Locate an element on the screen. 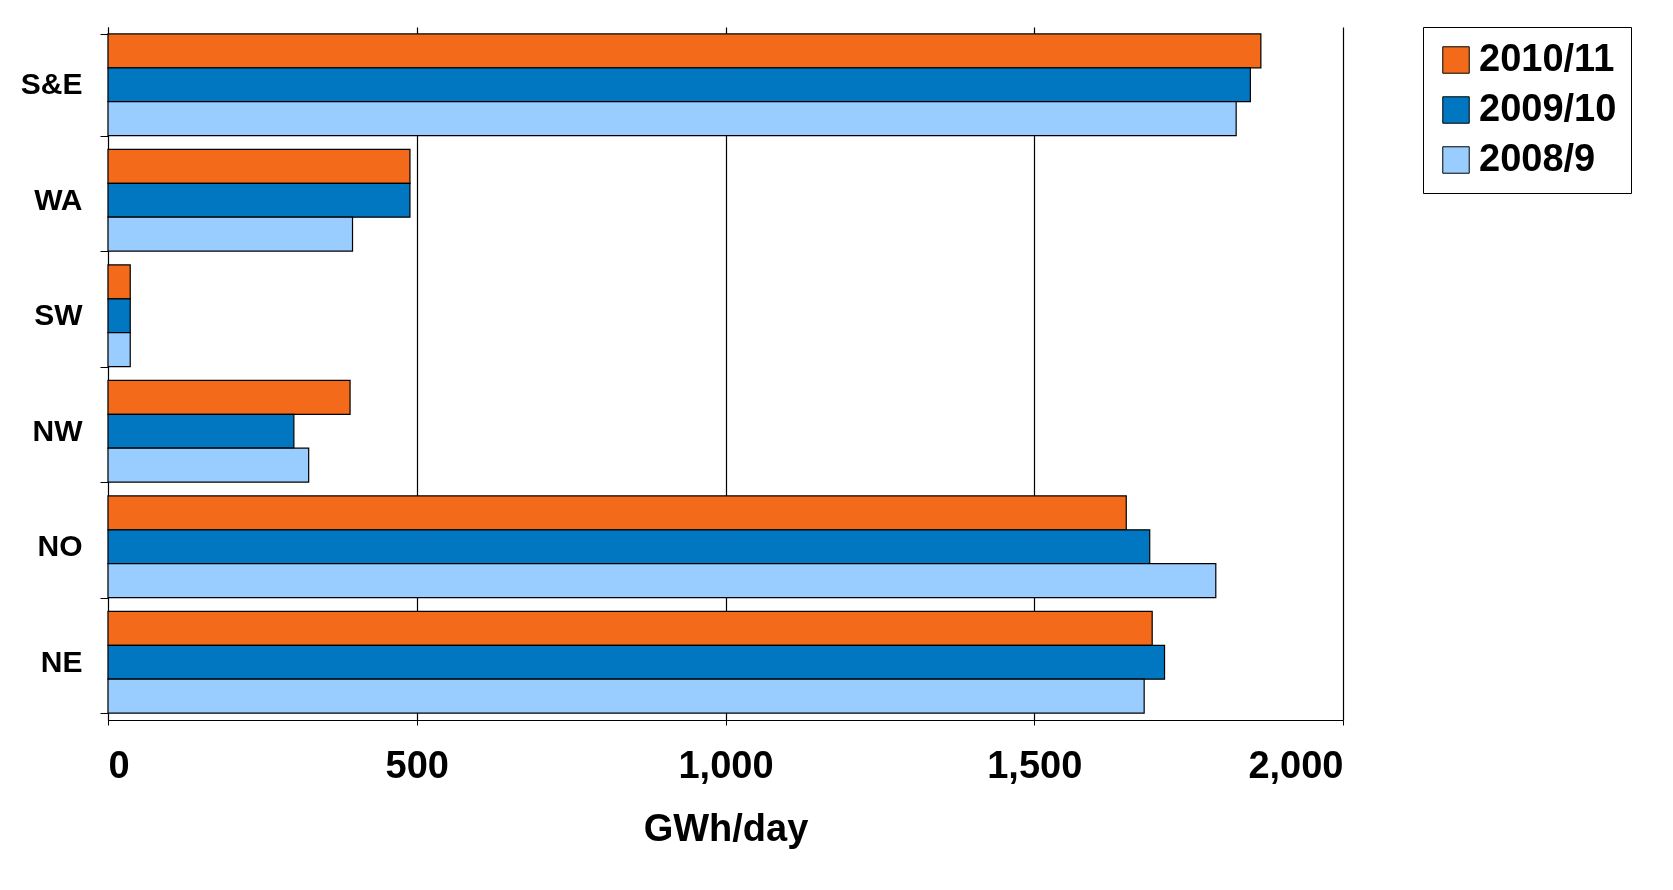 The width and height of the screenshot is (1673, 890). y-tick-label: WA is located at coordinates (58, 199).